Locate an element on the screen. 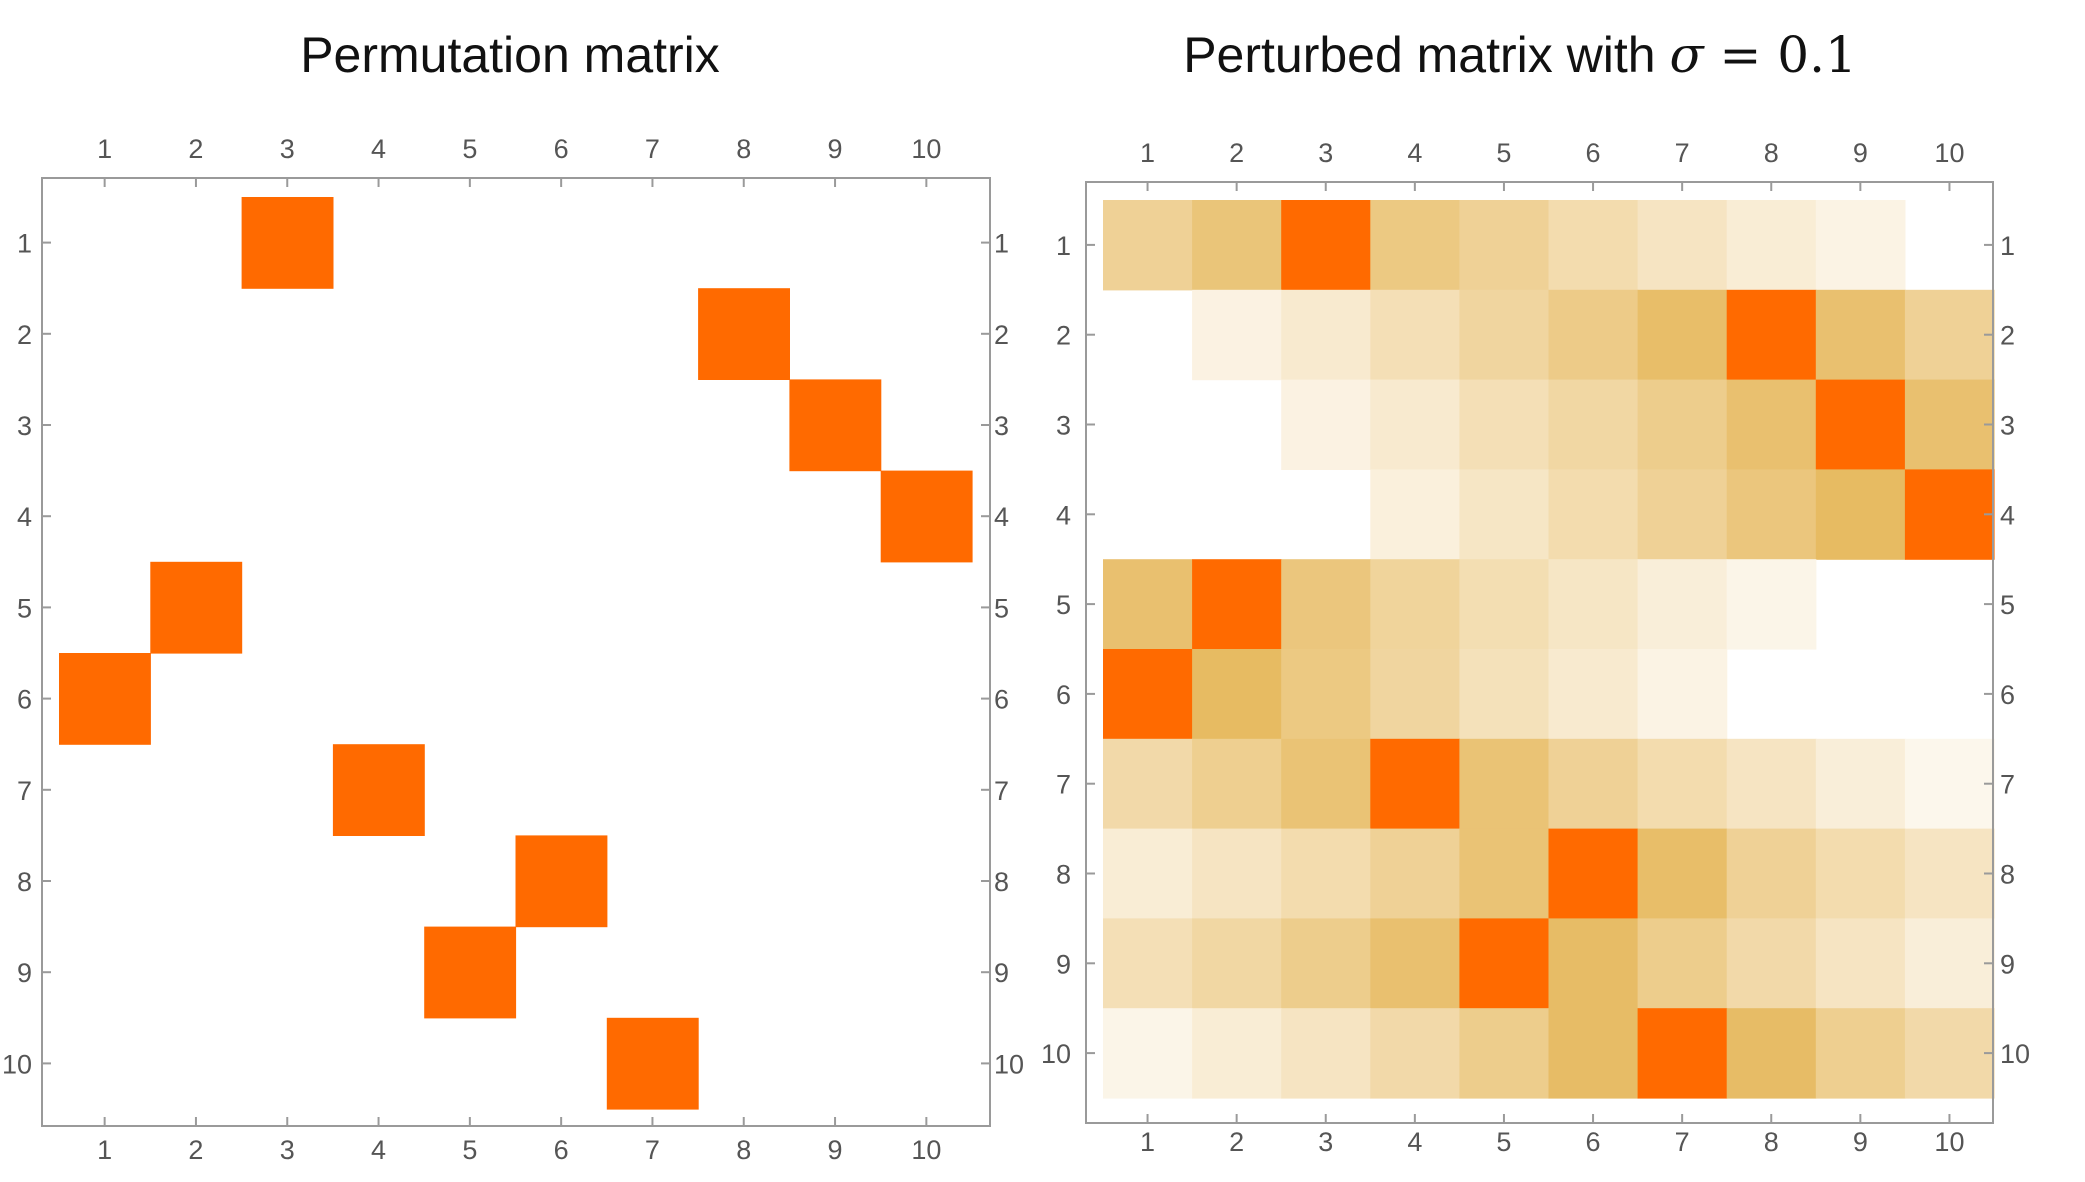  left-row-label-1: 1 is located at coordinates (24, 244).